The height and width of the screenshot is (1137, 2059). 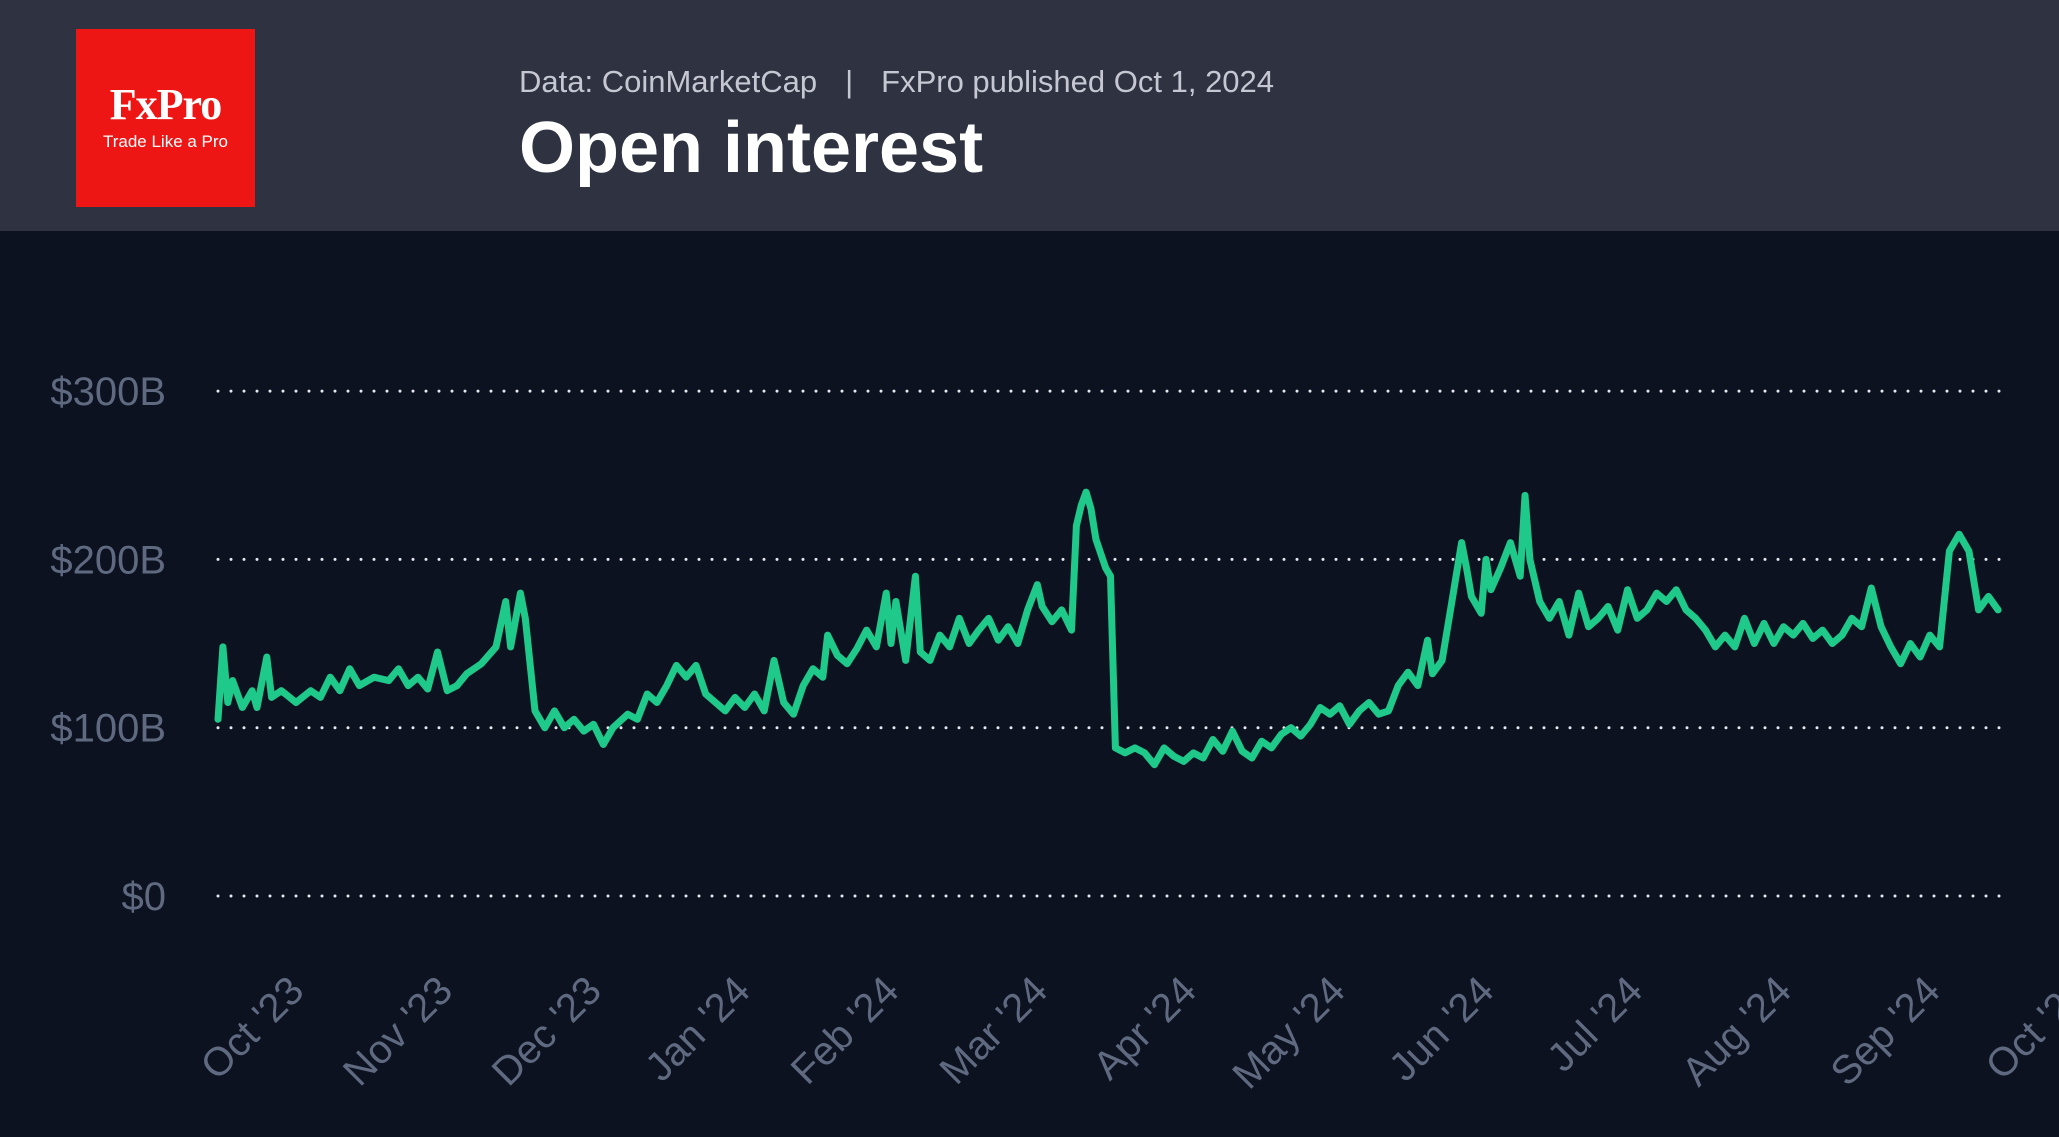 What do you see at coordinates (108, 392) in the screenshot?
I see `y-tick-label: $300B` at bounding box center [108, 392].